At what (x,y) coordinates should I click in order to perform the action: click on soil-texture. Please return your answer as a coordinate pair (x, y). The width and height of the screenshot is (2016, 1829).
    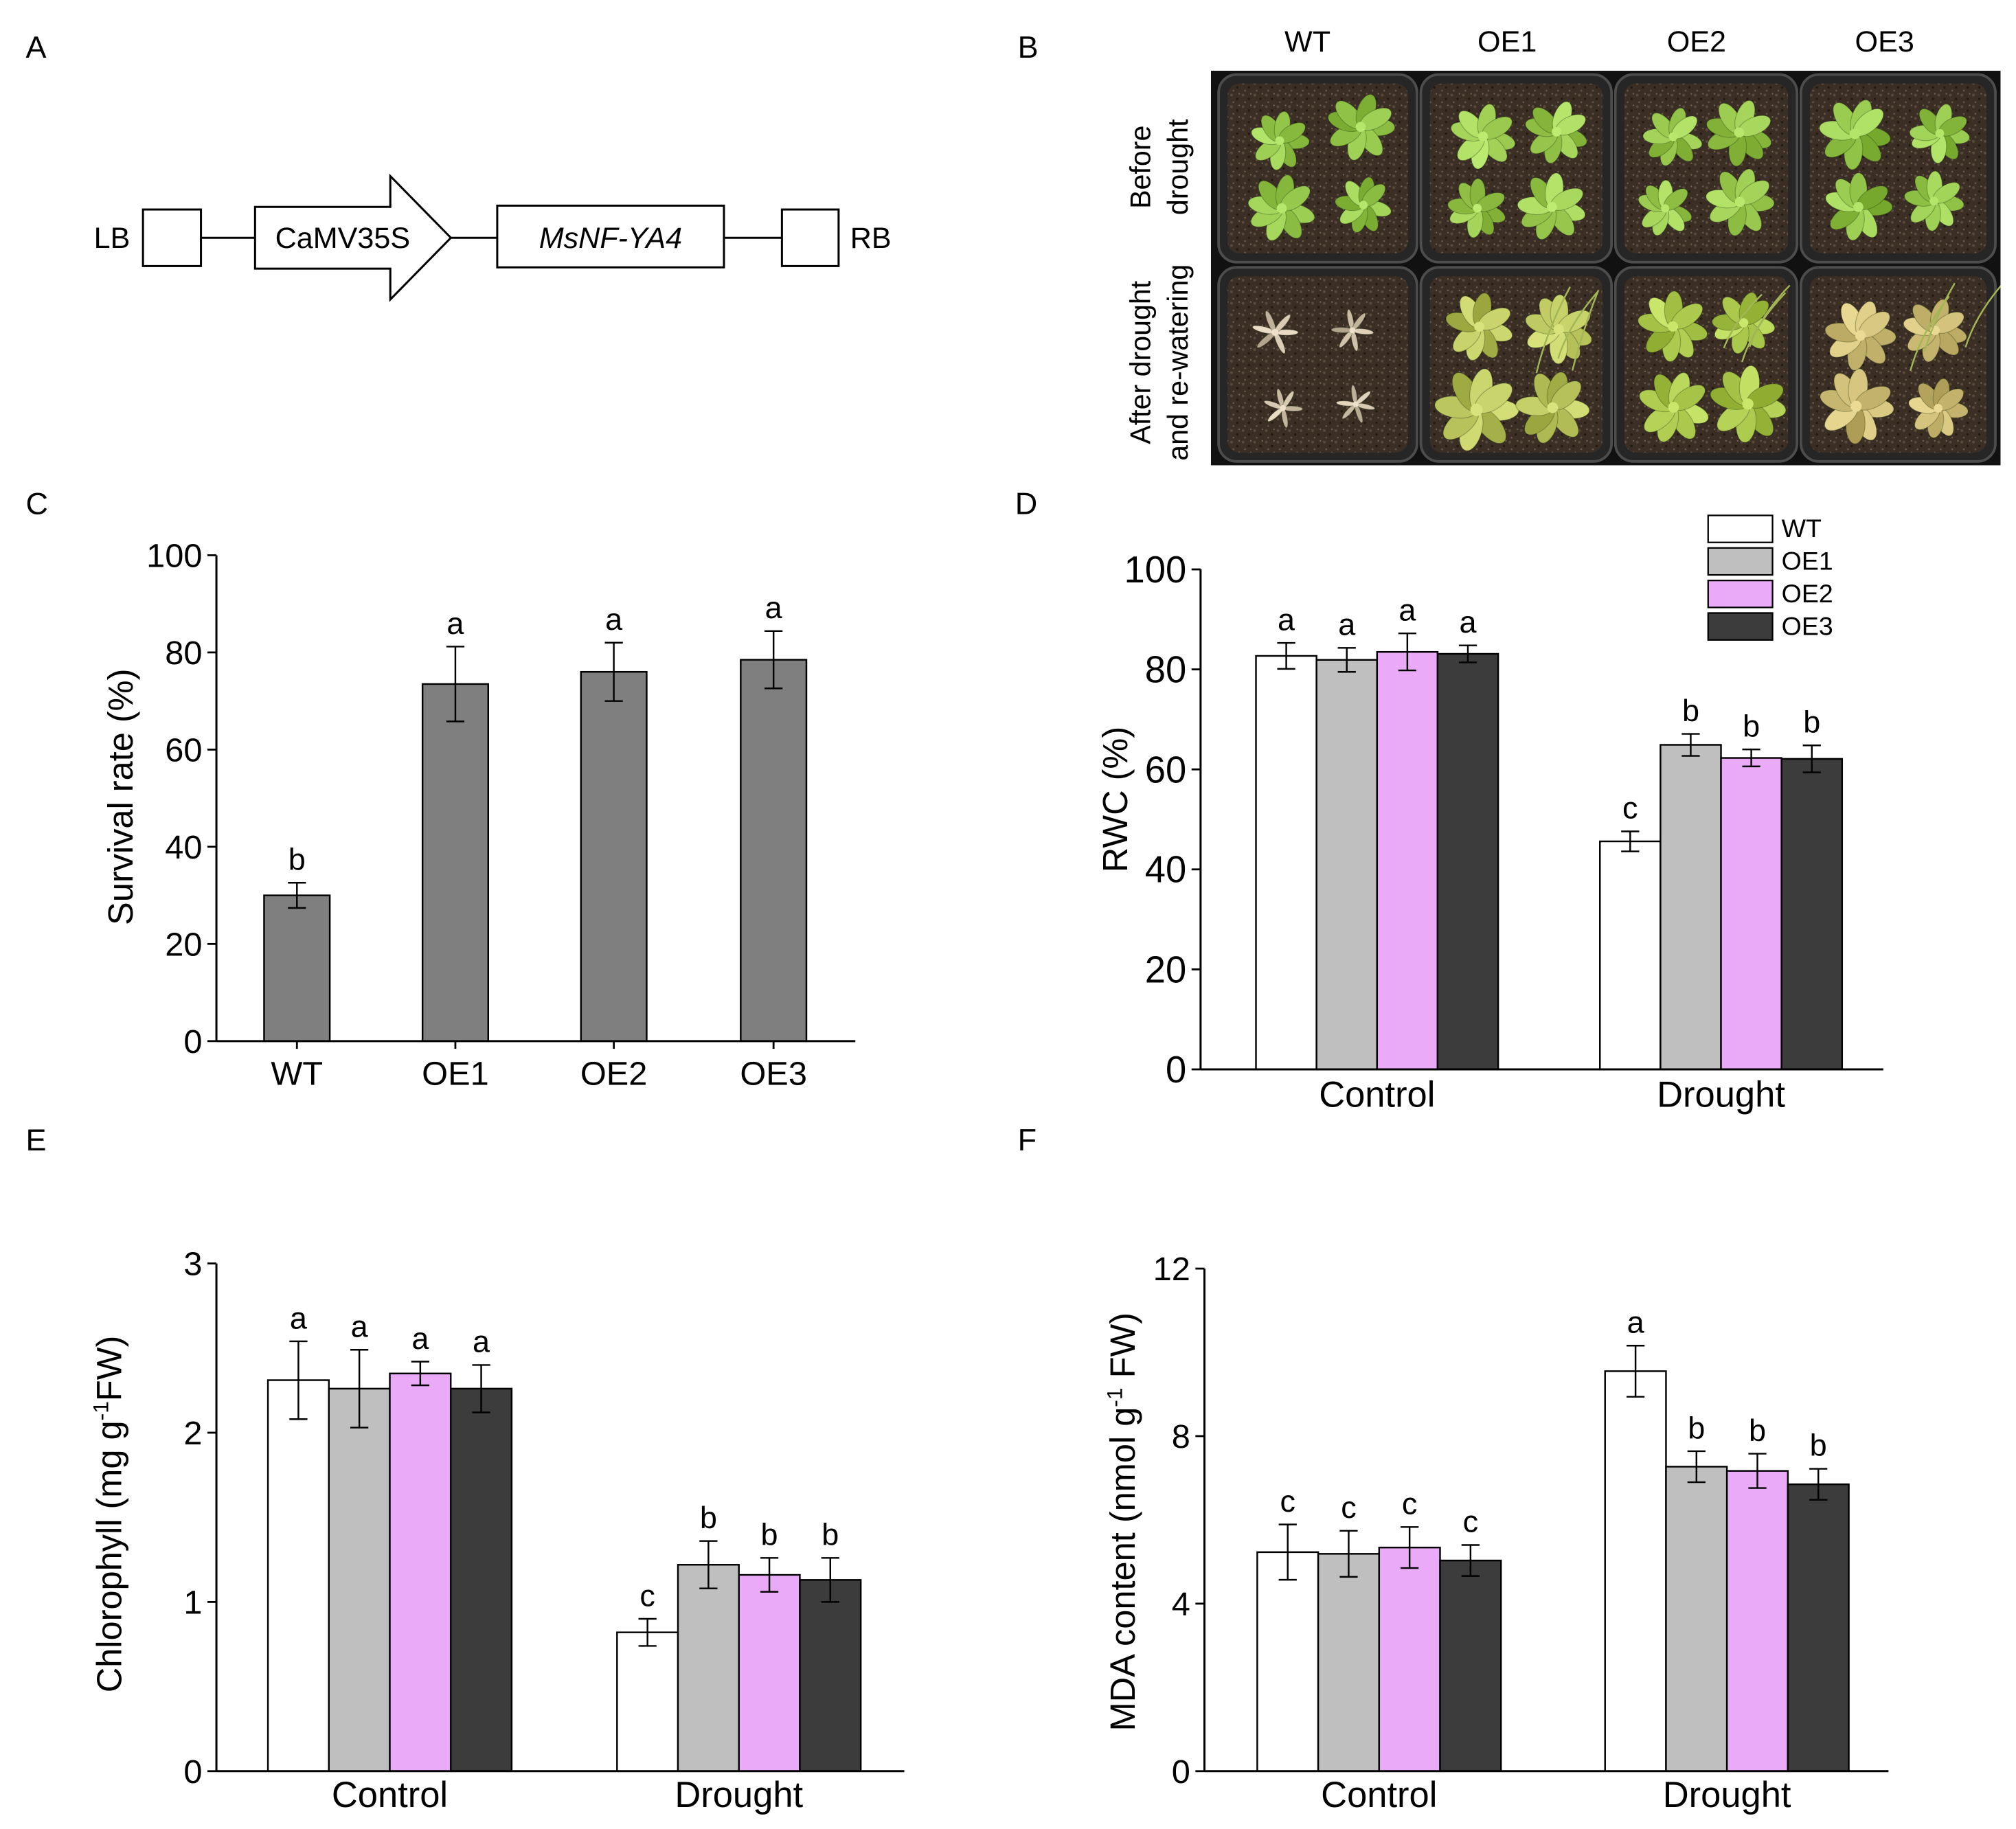
    Looking at the image, I should click on (1516, 168).